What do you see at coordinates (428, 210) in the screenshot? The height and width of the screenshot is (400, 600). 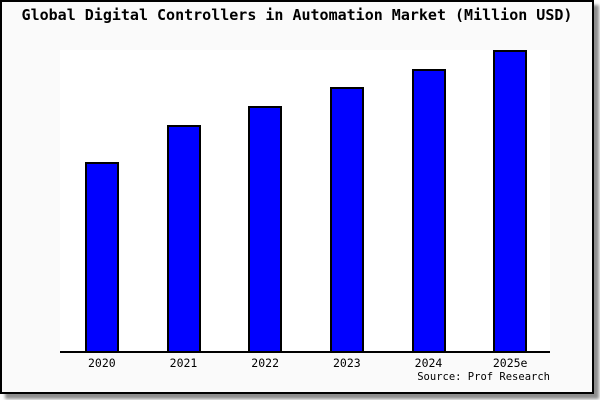 I see `bar-2024` at bounding box center [428, 210].